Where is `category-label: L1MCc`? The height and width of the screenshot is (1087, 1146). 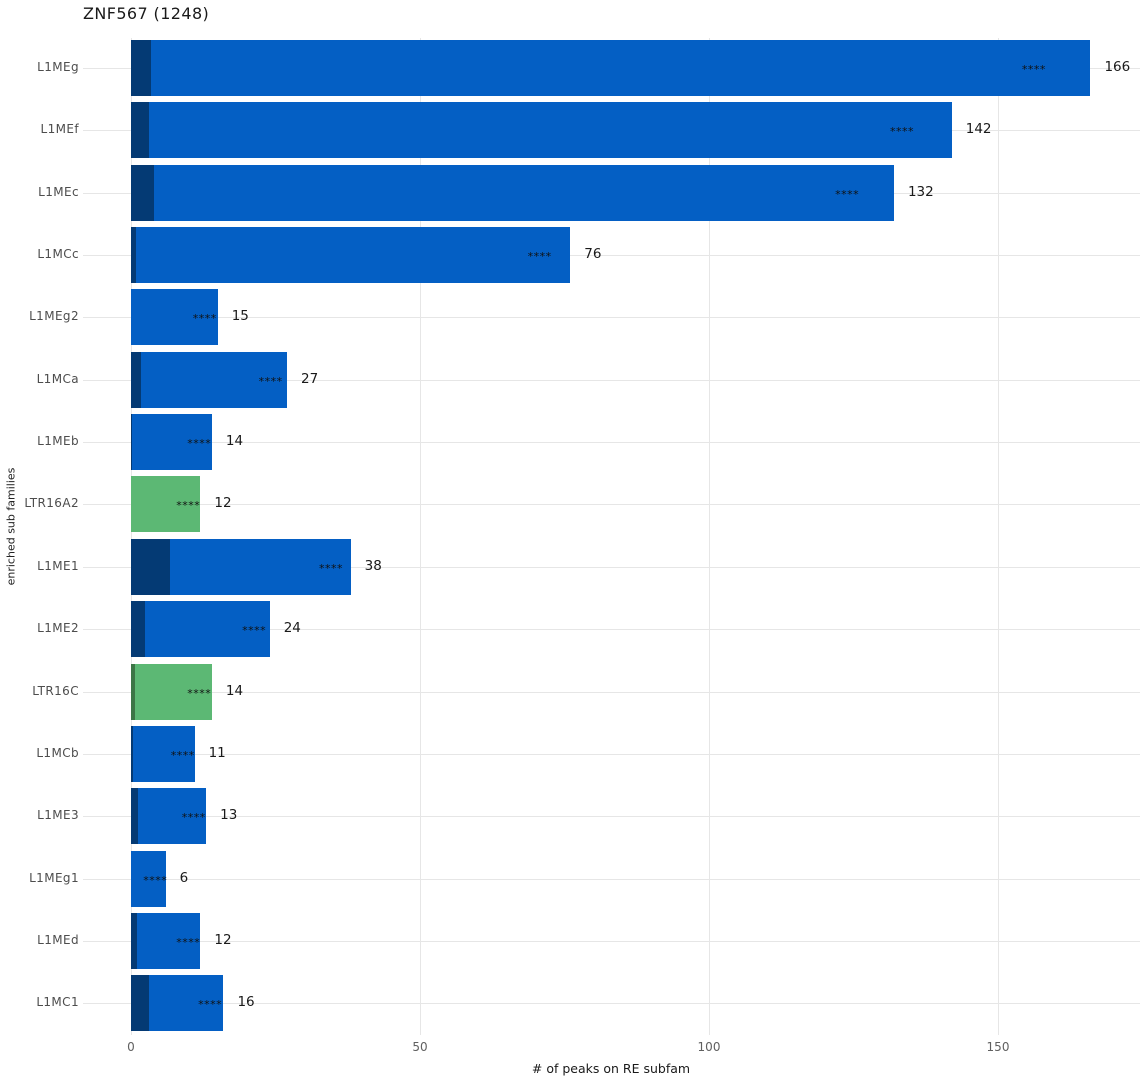
category-label: L1MCc is located at coordinates (58, 254).